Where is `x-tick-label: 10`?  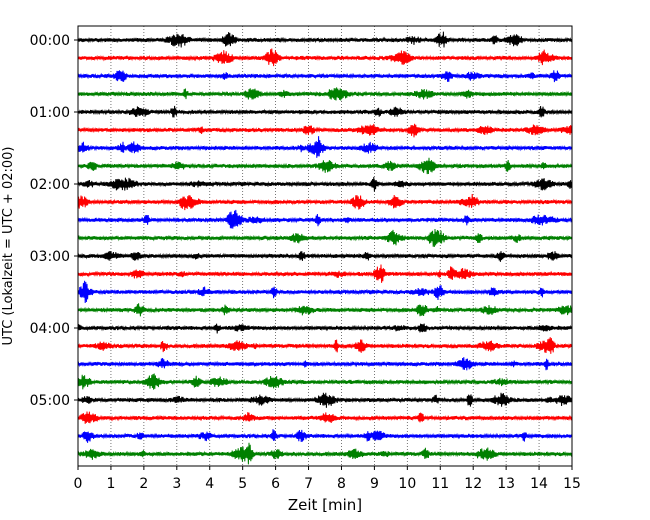
x-tick-label: 10 is located at coordinates (407, 484).